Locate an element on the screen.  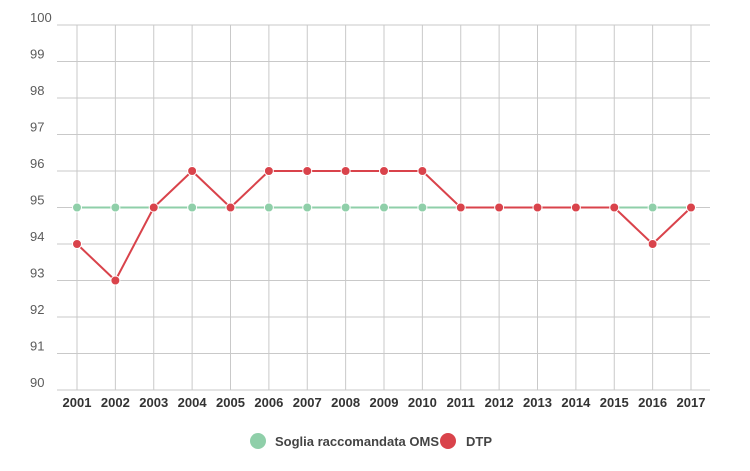
x-tick-label: 2002 is located at coordinates (115, 402).